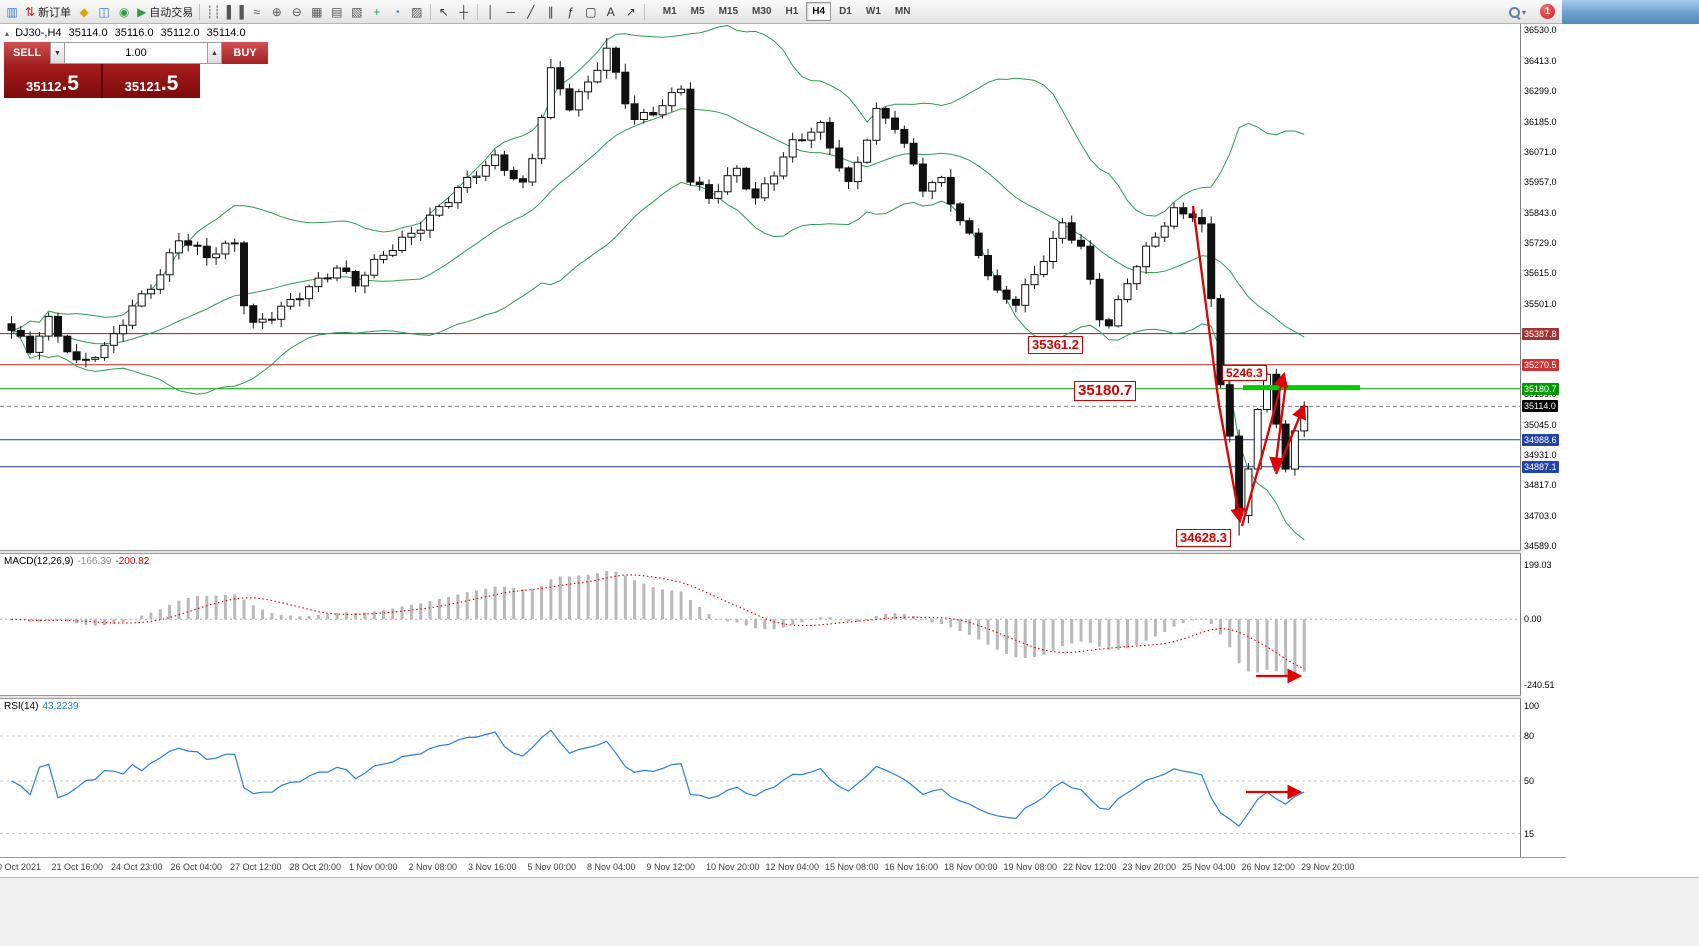 The image size is (1699, 946). I want to click on macd-value: -166.39, so click(94, 561).